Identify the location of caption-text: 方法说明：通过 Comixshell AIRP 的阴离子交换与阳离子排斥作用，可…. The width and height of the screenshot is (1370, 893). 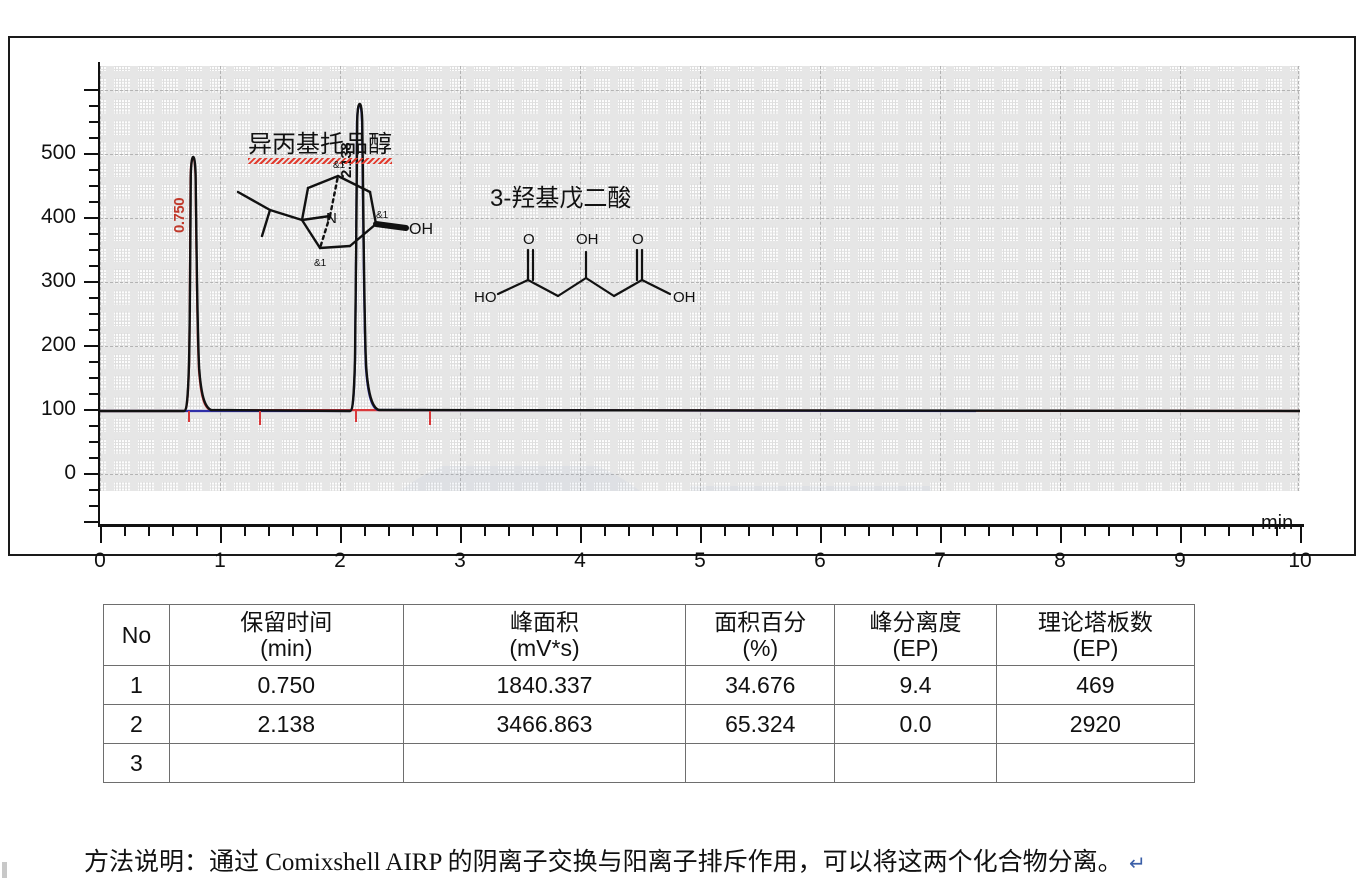
(603, 862).